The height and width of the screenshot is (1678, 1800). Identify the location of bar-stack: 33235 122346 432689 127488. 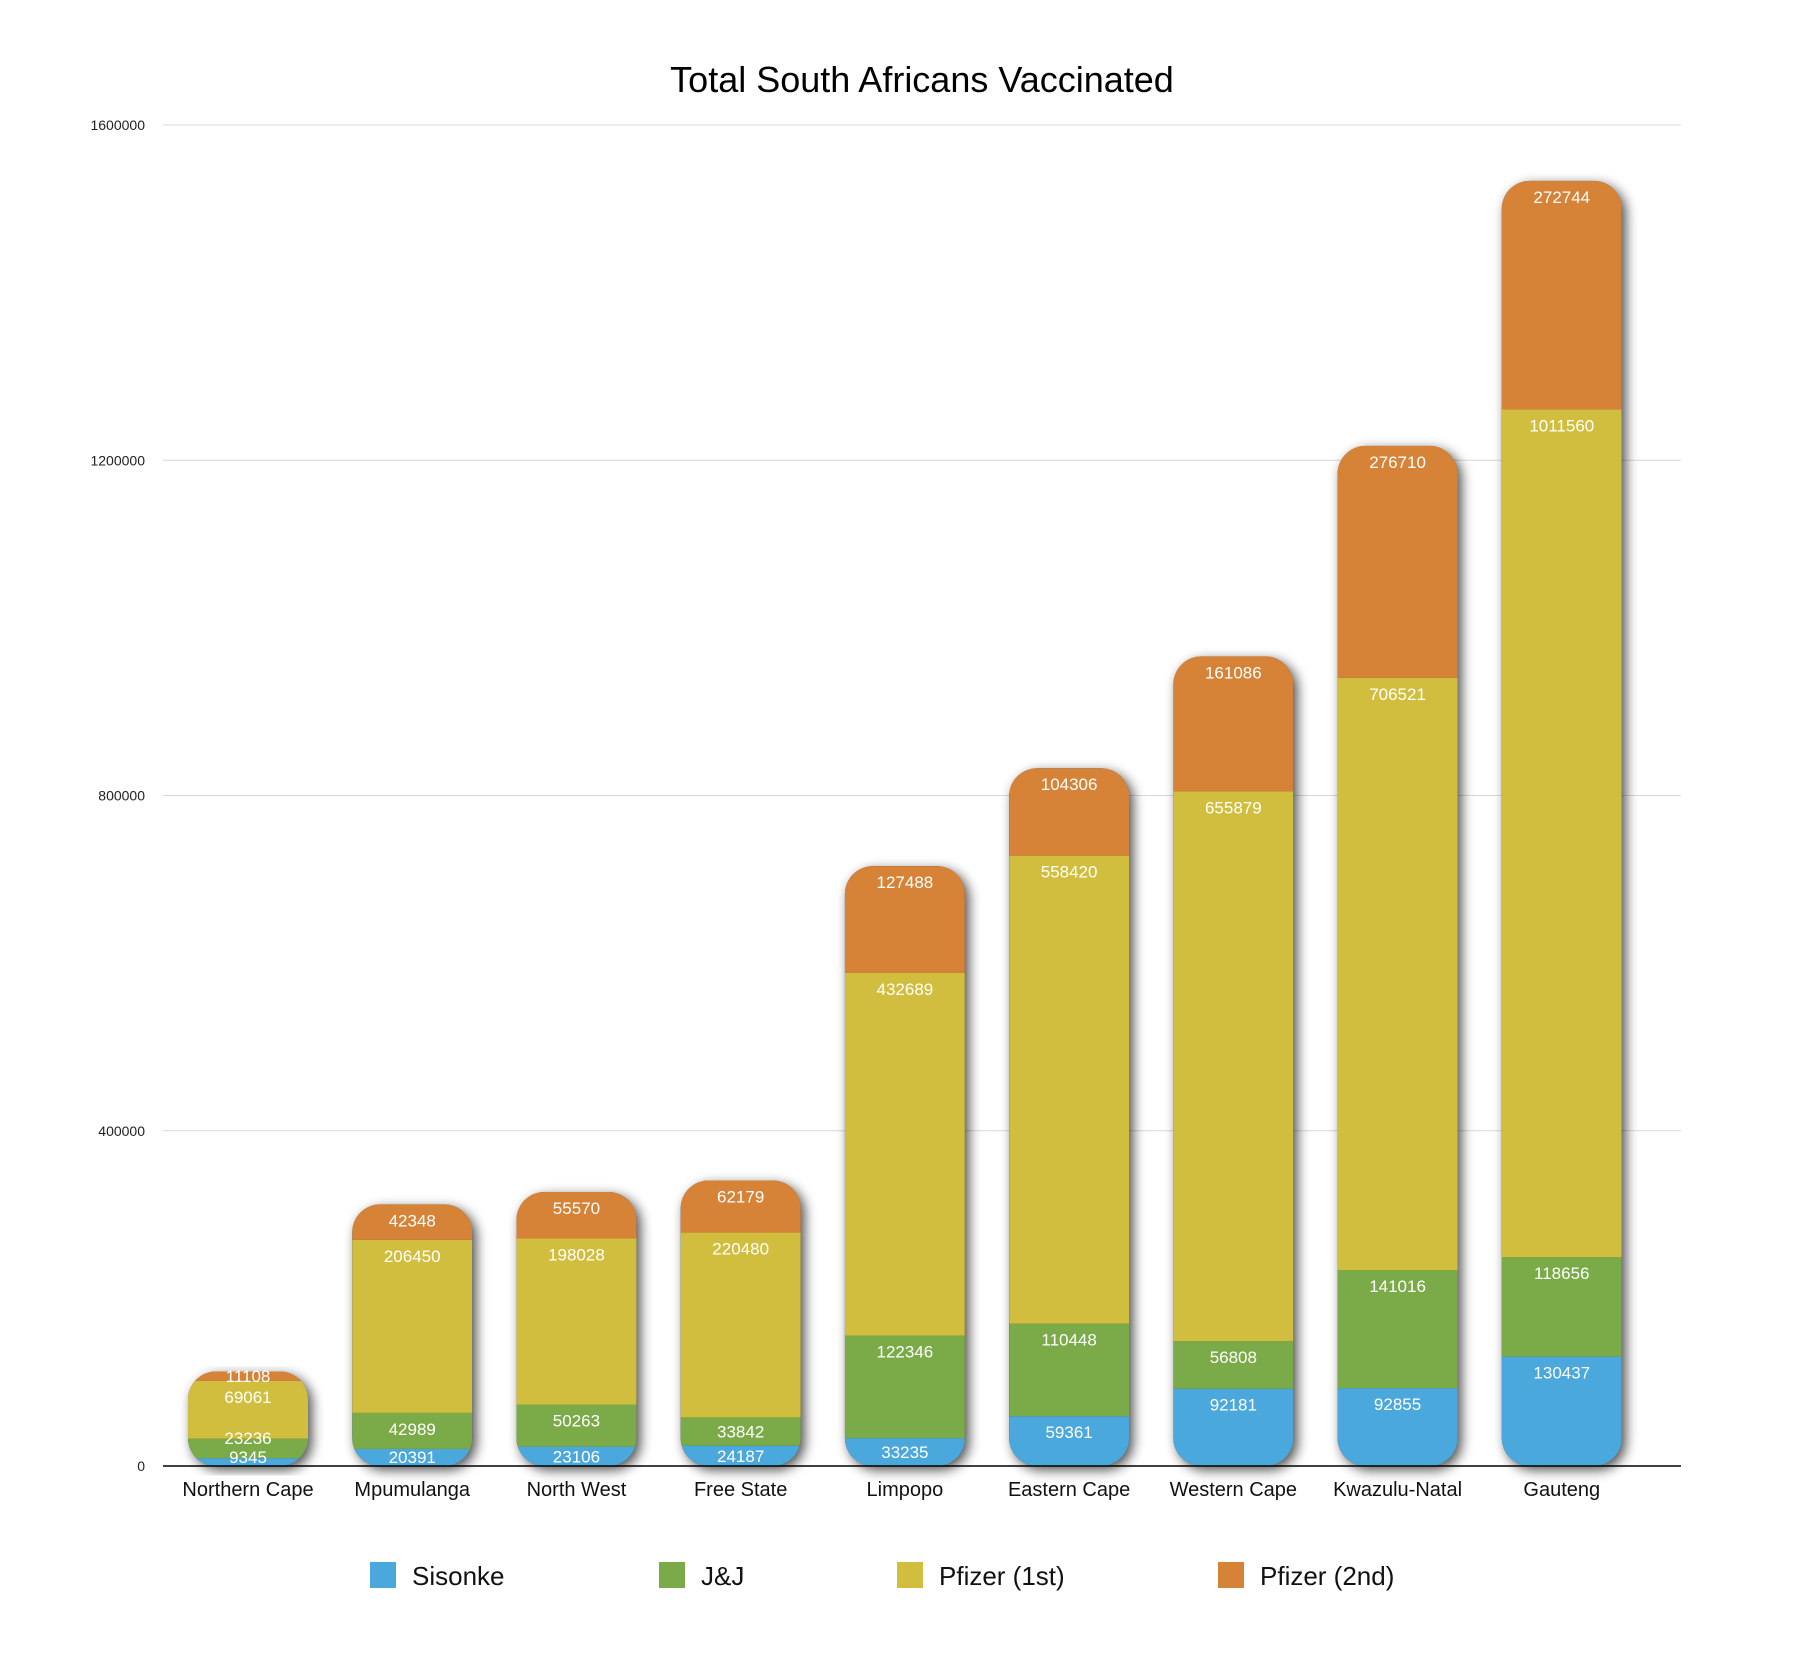
(904, 1166).